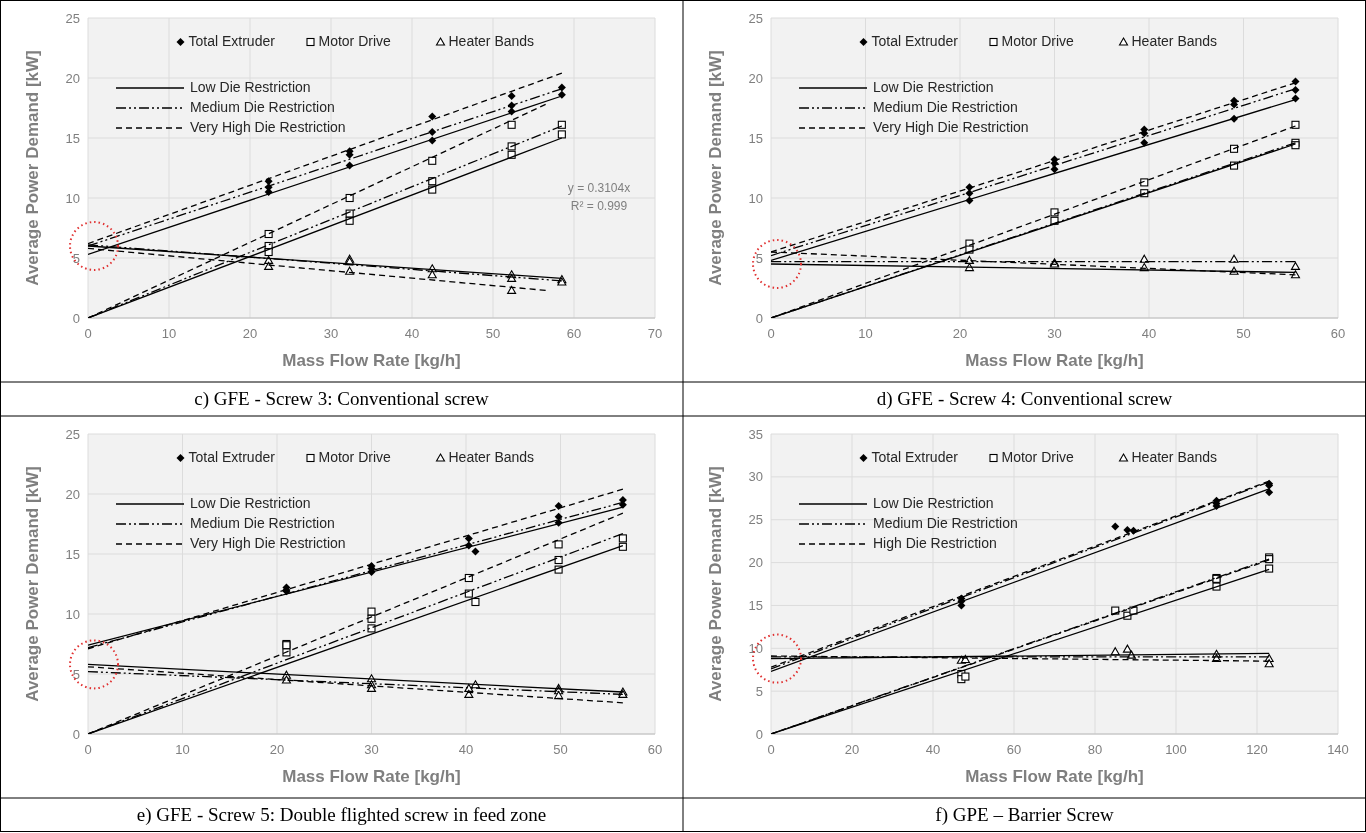 The height and width of the screenshot is (833, 1366). What do you see at coordinates (1024, 815) in the screenshot?
I see `text: f) GPE – Barrier Screw` at bounding box center [1024, 815].